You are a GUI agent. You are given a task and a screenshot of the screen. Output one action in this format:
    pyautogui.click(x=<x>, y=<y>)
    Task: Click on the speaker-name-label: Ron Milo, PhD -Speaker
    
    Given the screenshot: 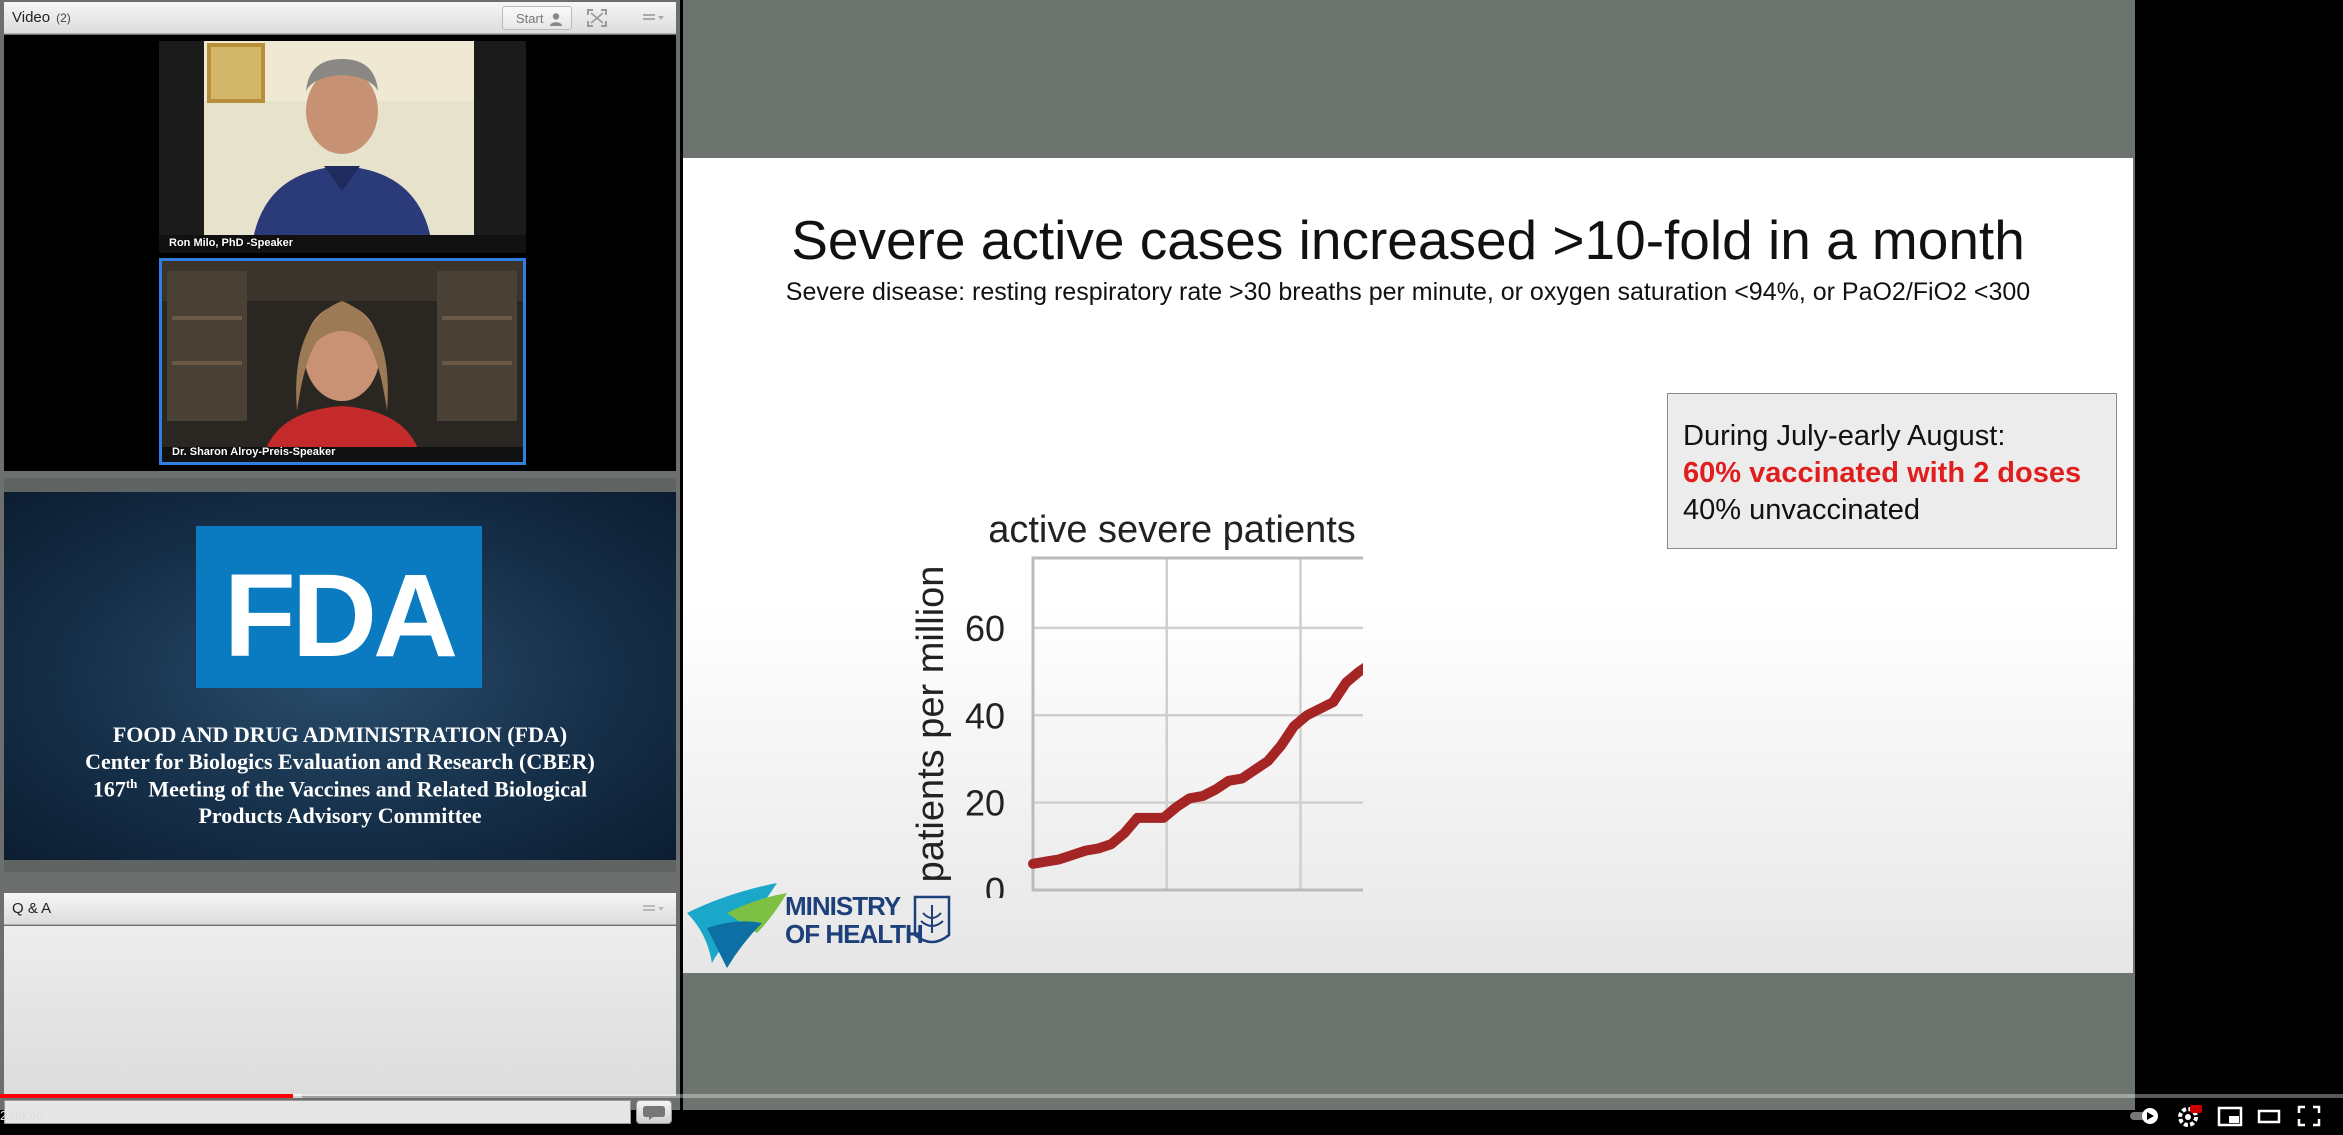 What is the action you would take?
    pyautogui.click(x=231, y=243)
    